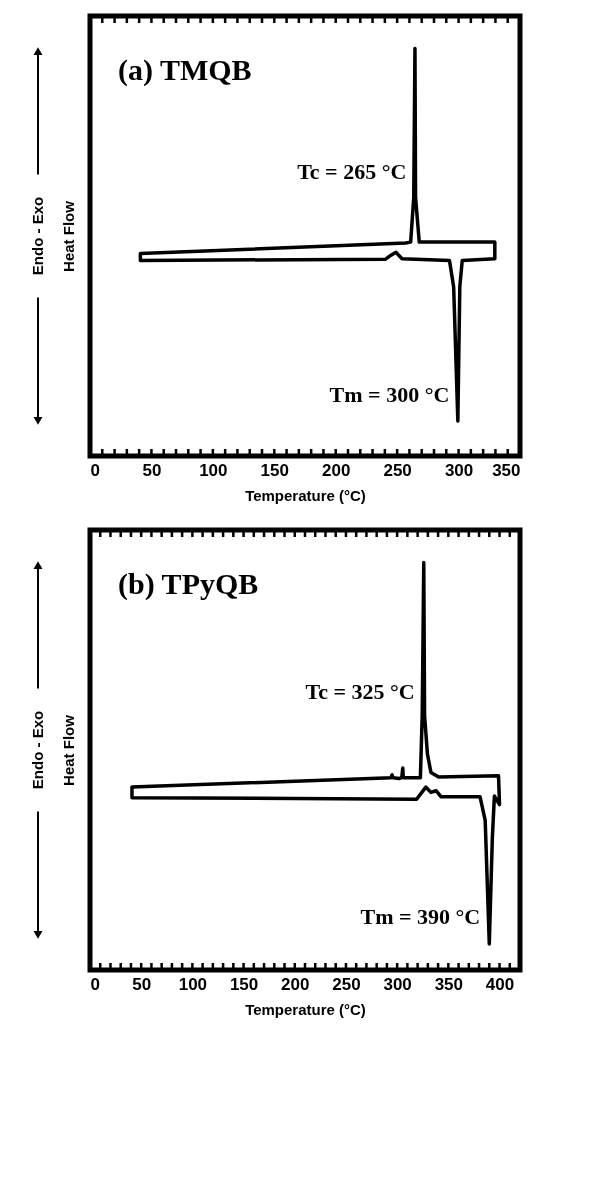 The width and height of the screenshot is (602, 1199). I want to click on annotation: Tm = 390 °C, so click(420, 917).